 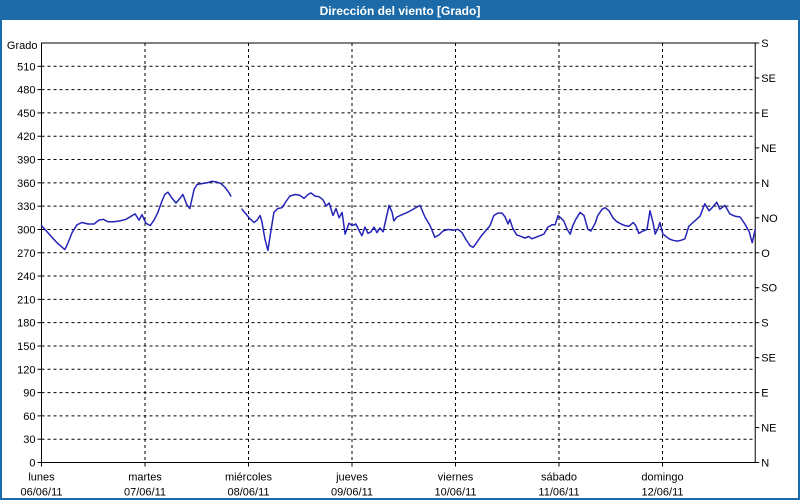 I want to click on day-date-label: 12/06/11, so click(x=662, y=493).